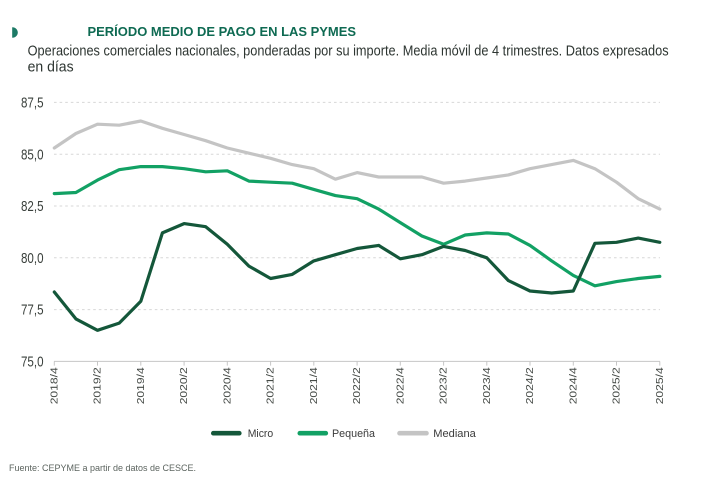  Describe the element at coordinates (32, 258) in the screenshot. I see `svg-text: 80,0` at that location.